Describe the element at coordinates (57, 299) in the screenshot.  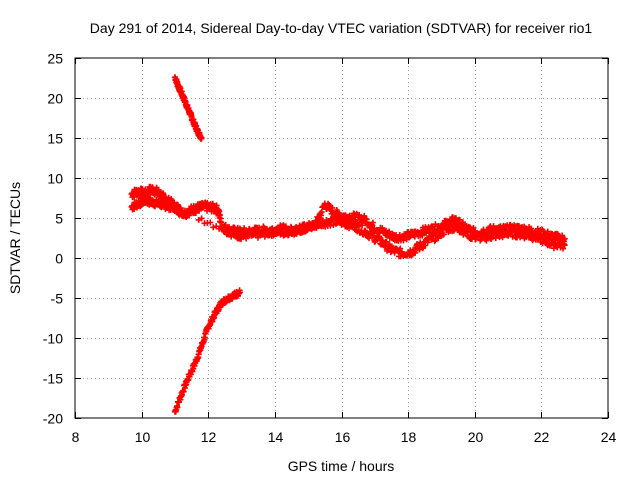
I see `y-tick-label: -5` at that location.